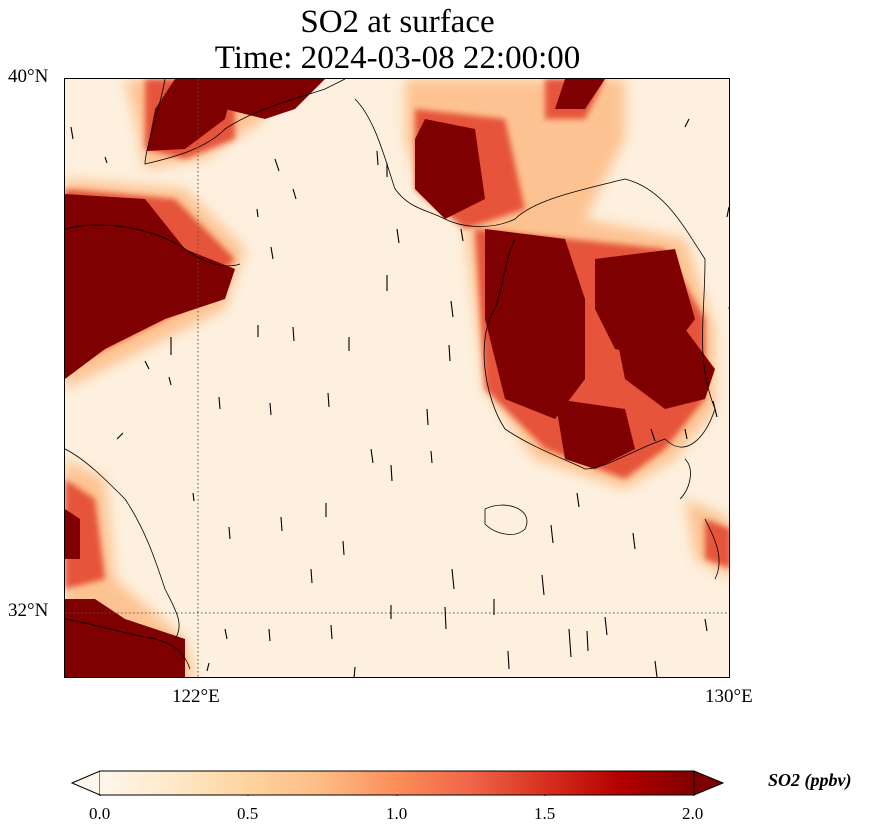 The width and height of the screenshot is (875, 836). I want to click on colorbar-gradient, so click(397, 783).